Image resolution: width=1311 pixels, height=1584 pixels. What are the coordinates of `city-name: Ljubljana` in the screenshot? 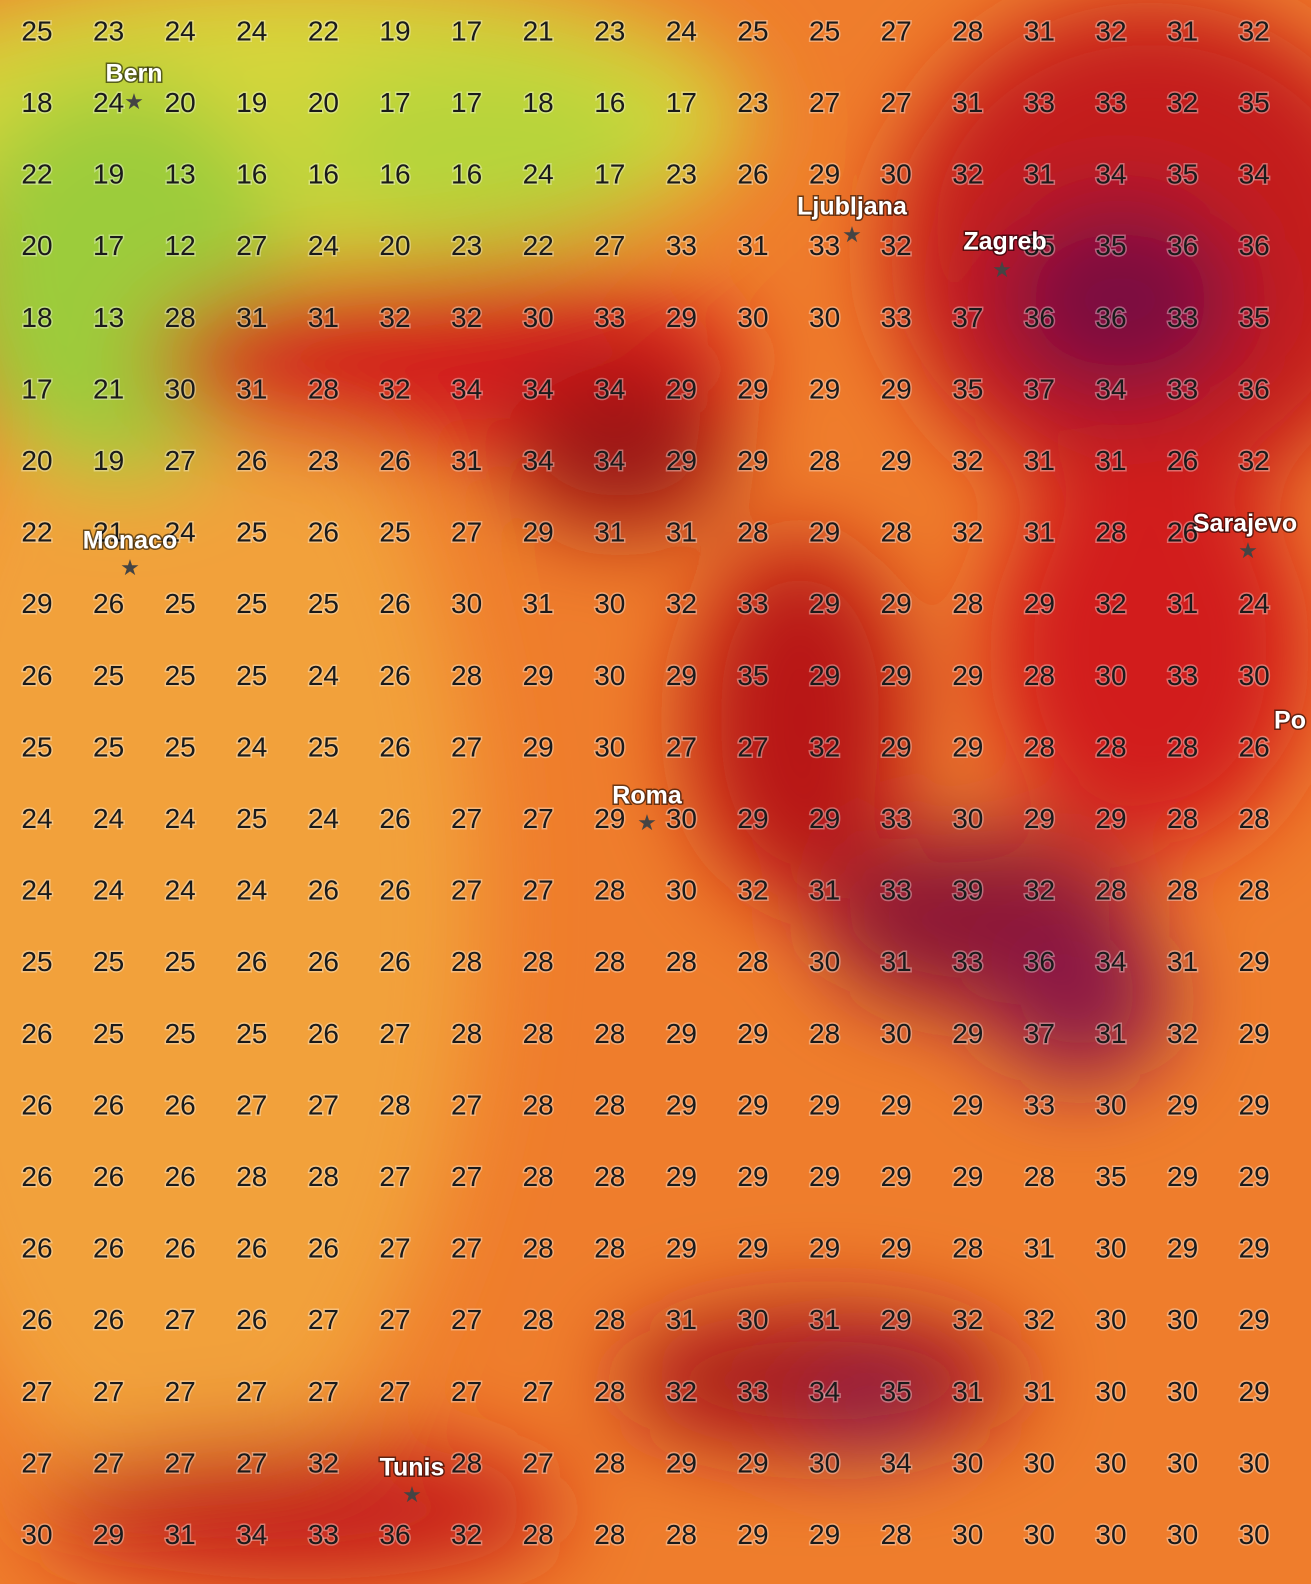 It's located at (852, 207).